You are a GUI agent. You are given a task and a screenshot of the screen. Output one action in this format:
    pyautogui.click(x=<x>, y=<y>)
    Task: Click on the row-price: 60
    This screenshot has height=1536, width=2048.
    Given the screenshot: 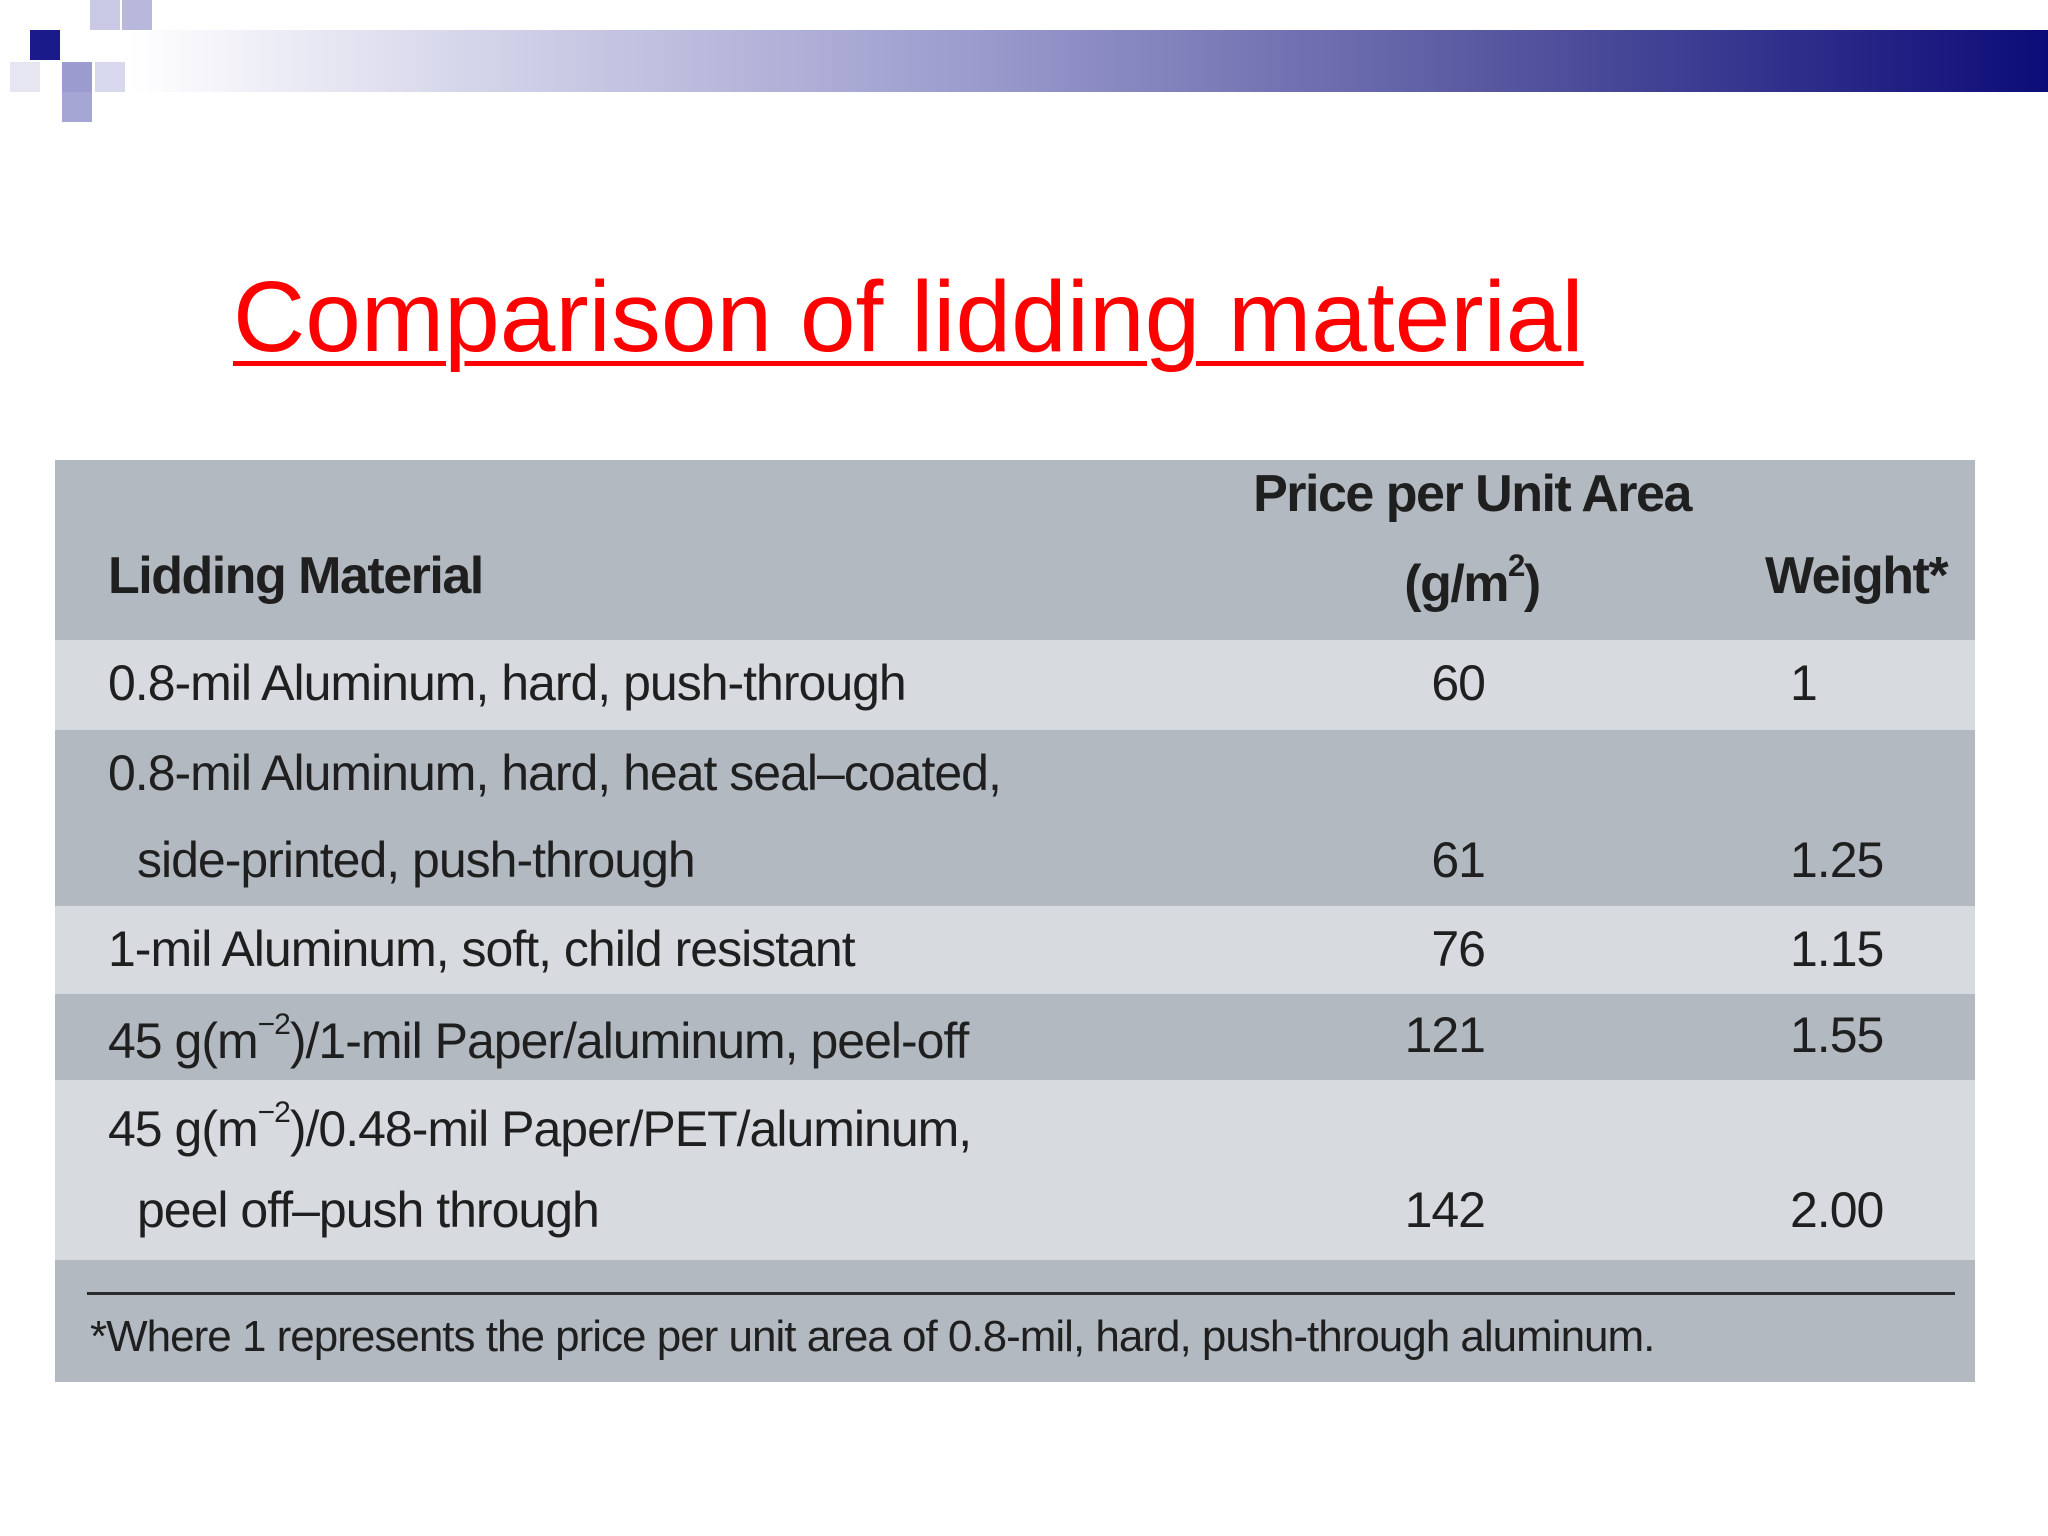 What is the action you would take?
    pyautogui.click(x=1458, y=683)
    